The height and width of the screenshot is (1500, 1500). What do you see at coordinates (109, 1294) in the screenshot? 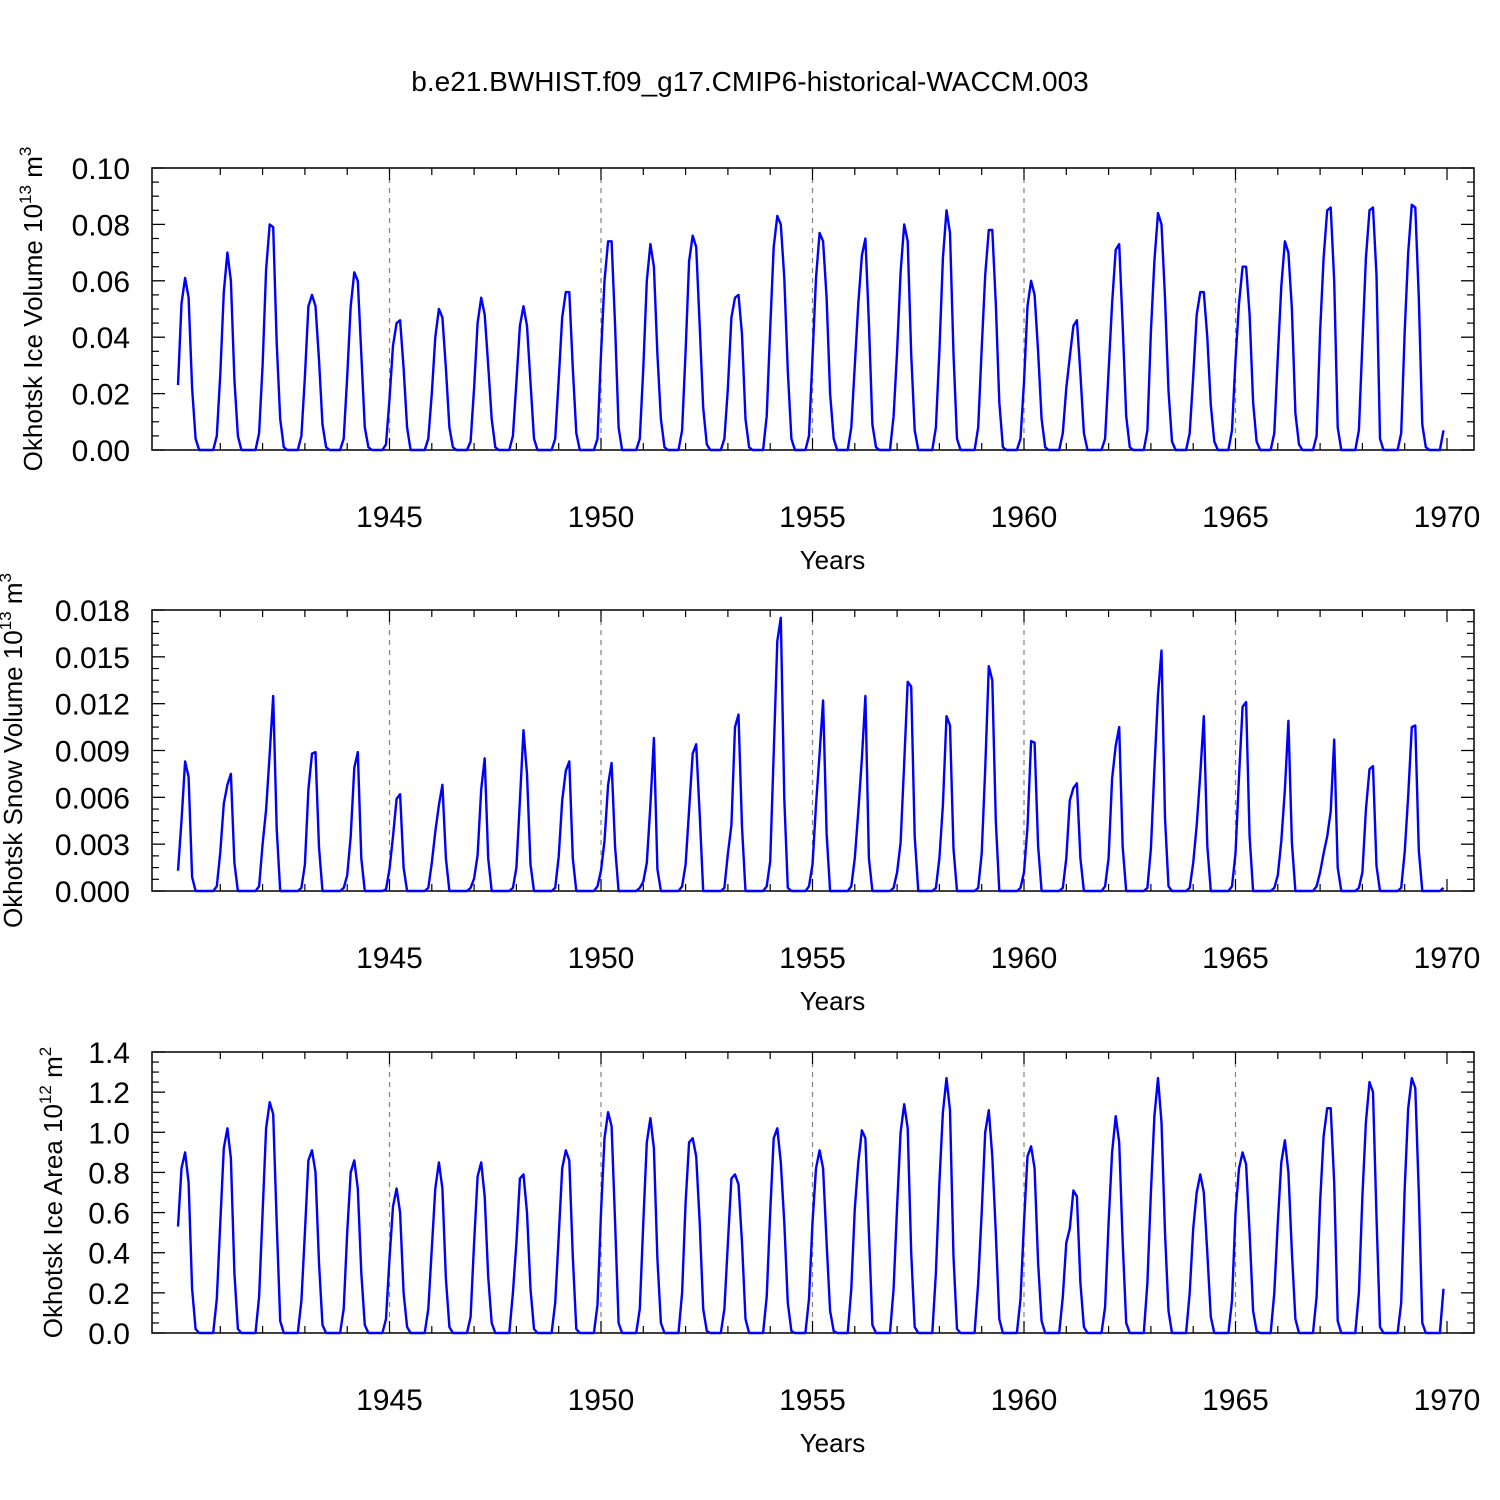
I see `y-tick-label: 0.2` at bounding box center [109, 1294].